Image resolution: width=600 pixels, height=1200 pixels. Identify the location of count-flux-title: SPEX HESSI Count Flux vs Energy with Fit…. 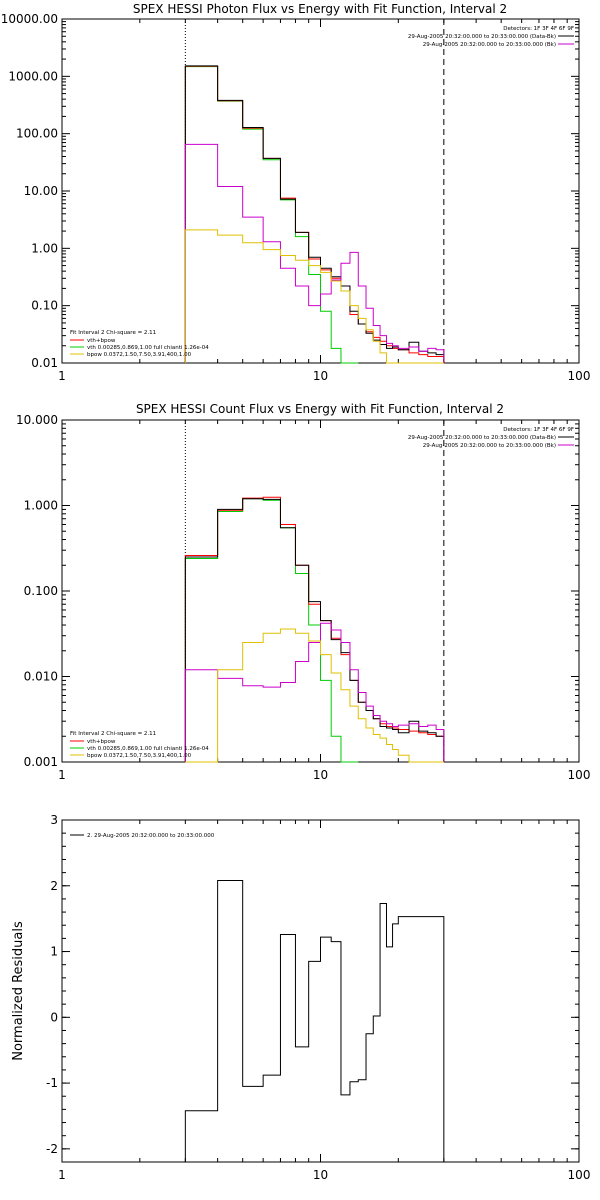
(320, 409).